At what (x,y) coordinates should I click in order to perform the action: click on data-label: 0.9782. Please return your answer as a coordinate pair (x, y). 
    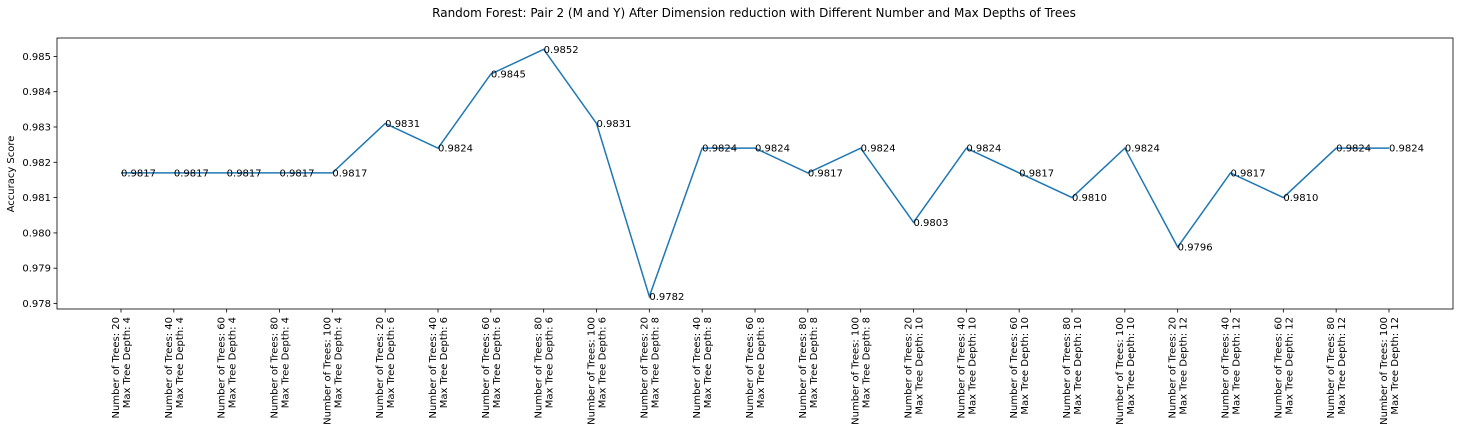
    Looking at the image, I should click on (666, 297).